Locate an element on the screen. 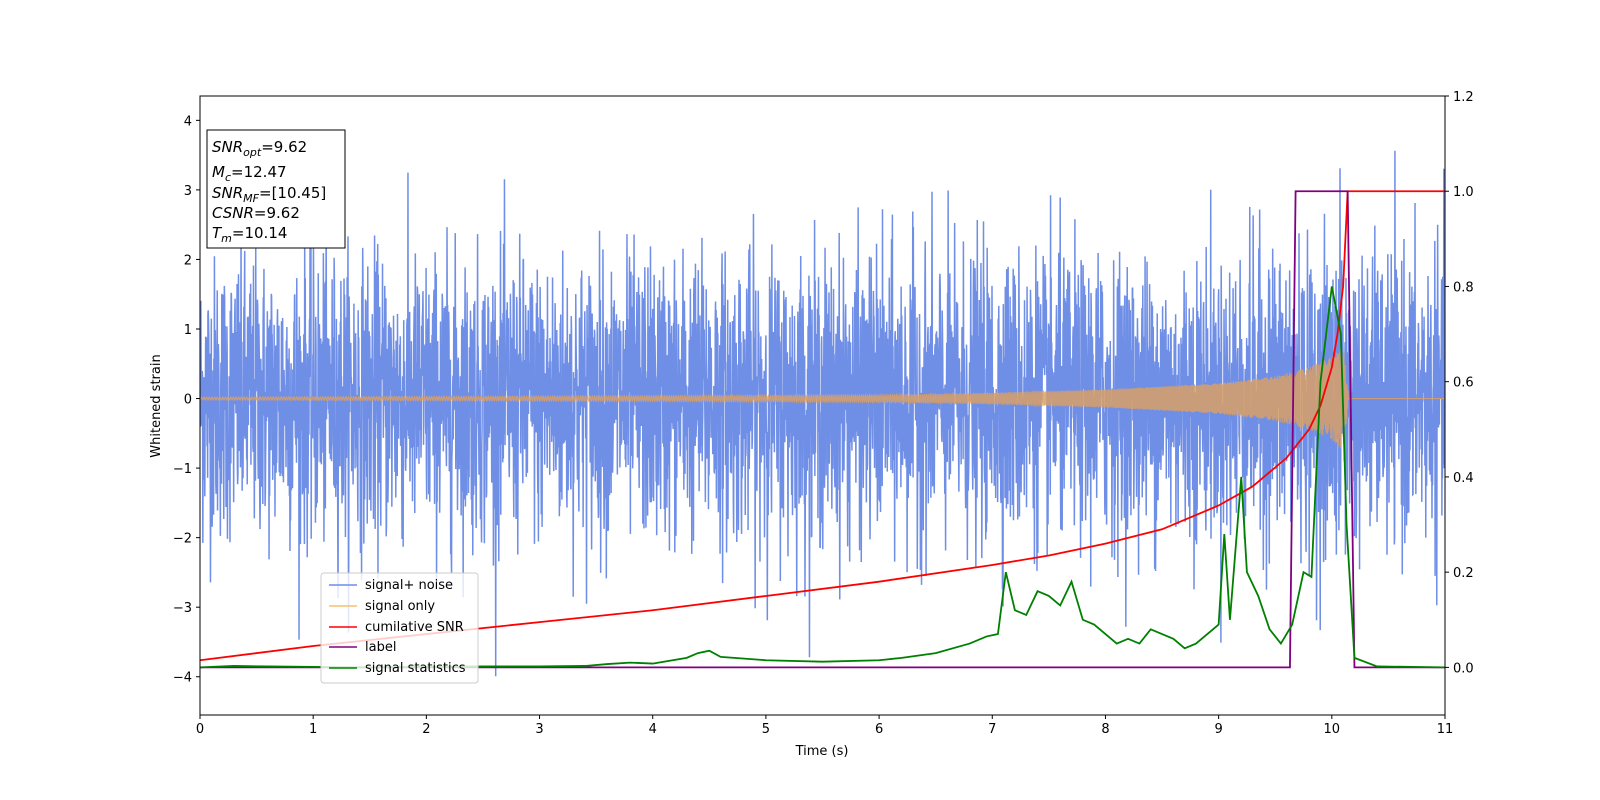  series-signal-only is located at coordinates (822, 398).